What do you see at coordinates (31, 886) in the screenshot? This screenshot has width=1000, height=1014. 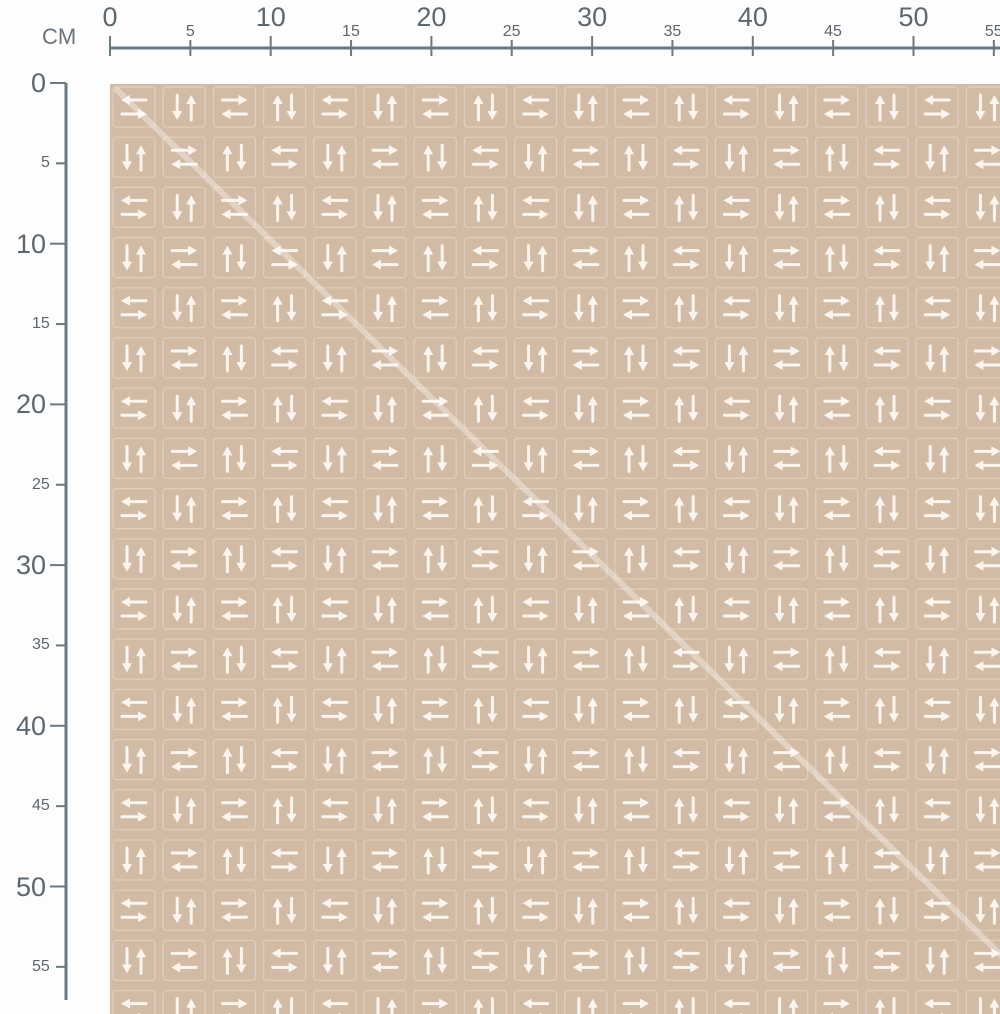 I see `vertical-tick-label: 50` at bounding box center [31, 886].